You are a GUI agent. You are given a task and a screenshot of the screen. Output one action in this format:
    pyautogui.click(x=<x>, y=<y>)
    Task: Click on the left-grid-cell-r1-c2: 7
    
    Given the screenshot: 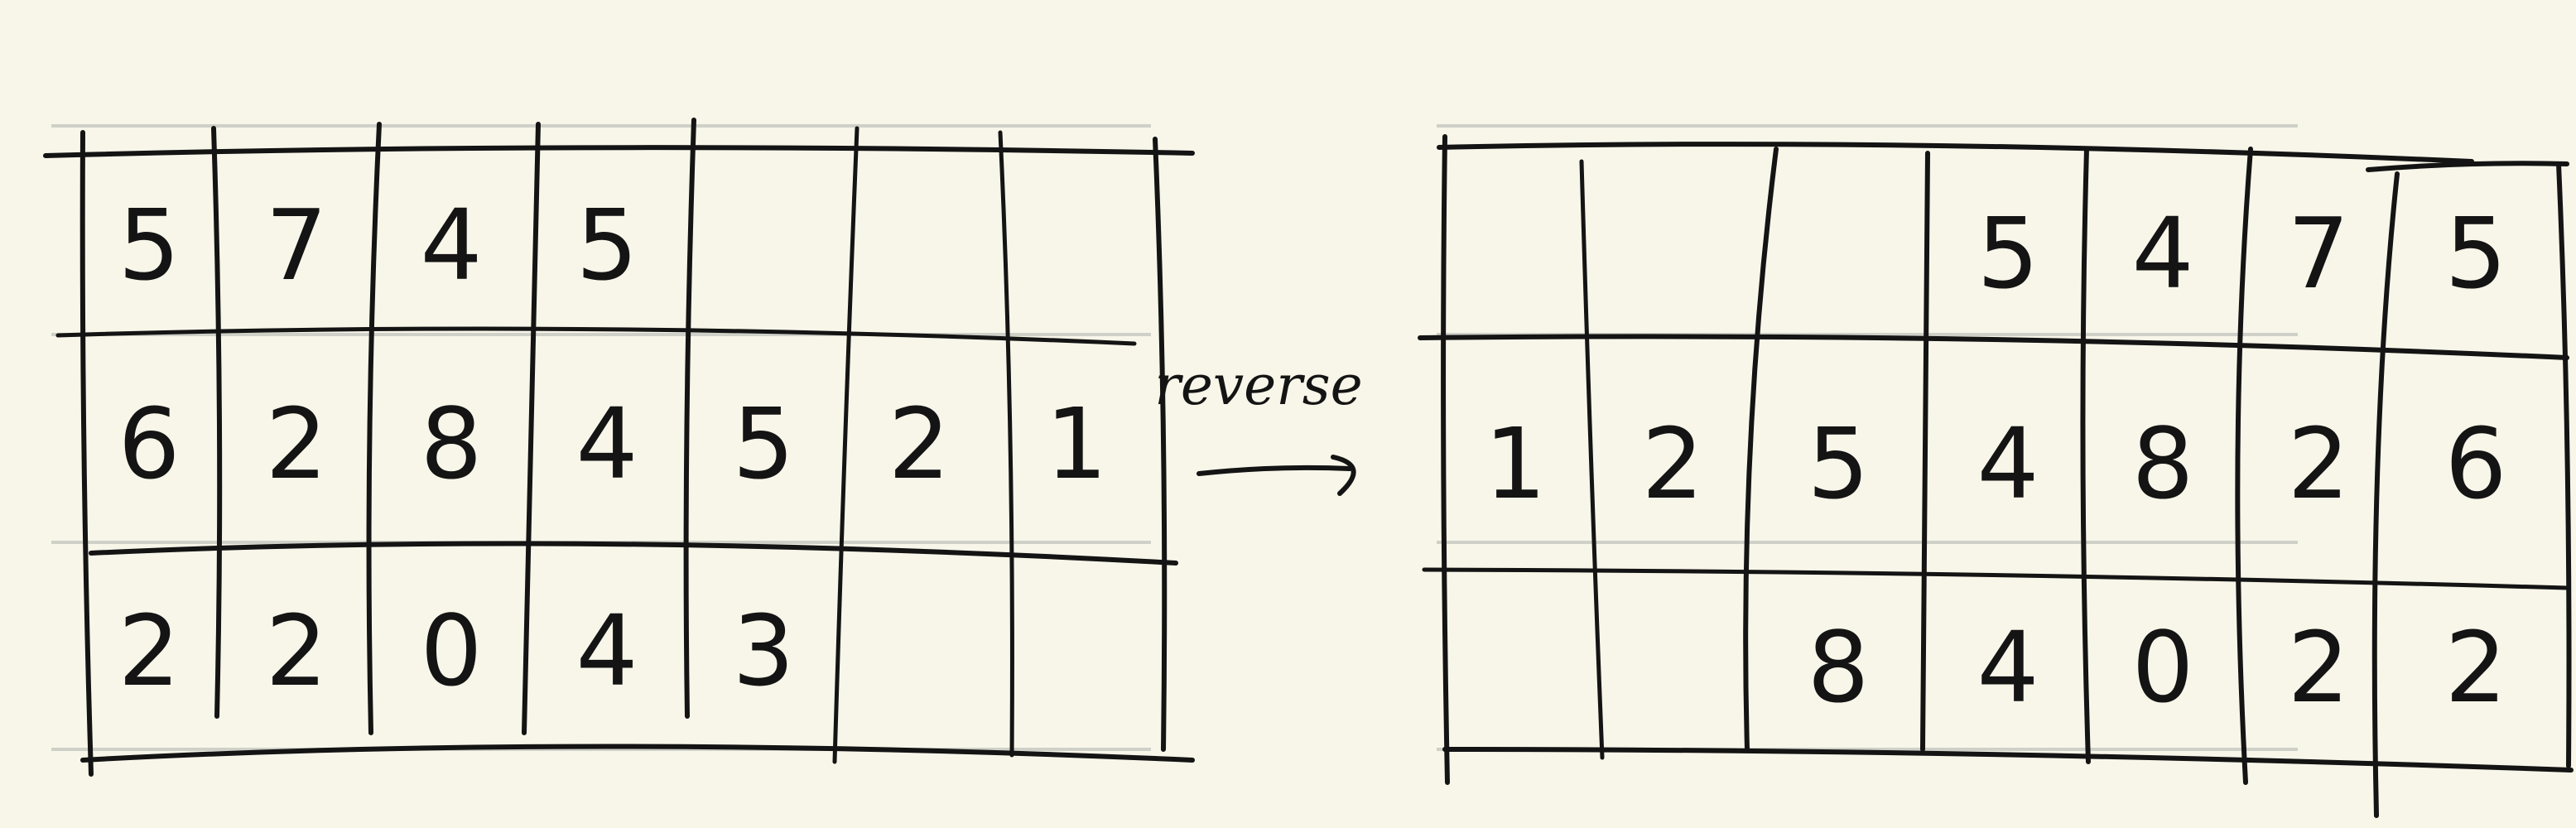 What is the action you would take?
    pyautogui.click(x=296, y=245)
    